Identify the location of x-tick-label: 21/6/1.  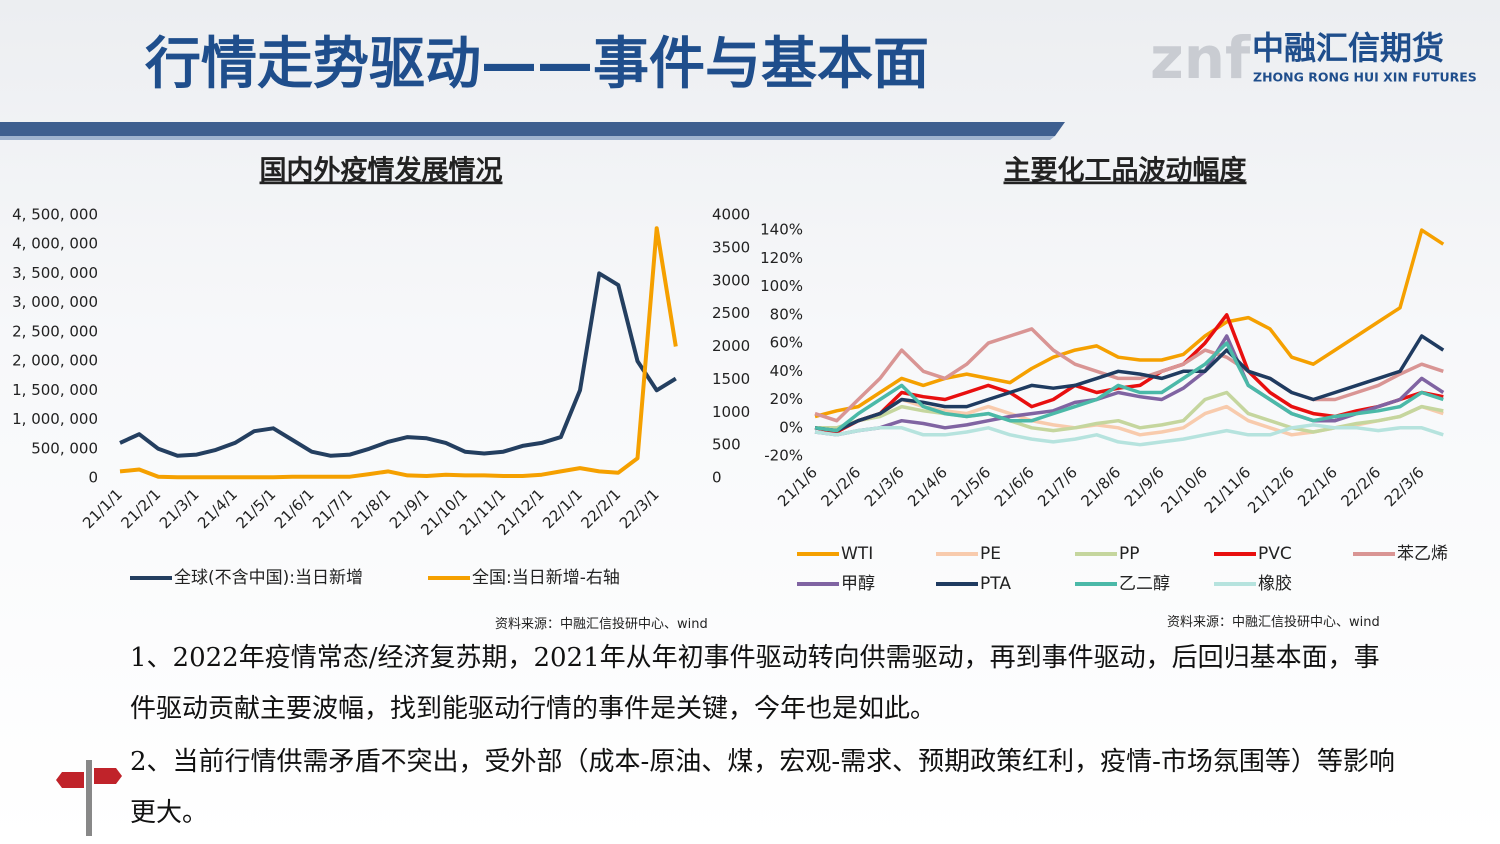
(294, 508).